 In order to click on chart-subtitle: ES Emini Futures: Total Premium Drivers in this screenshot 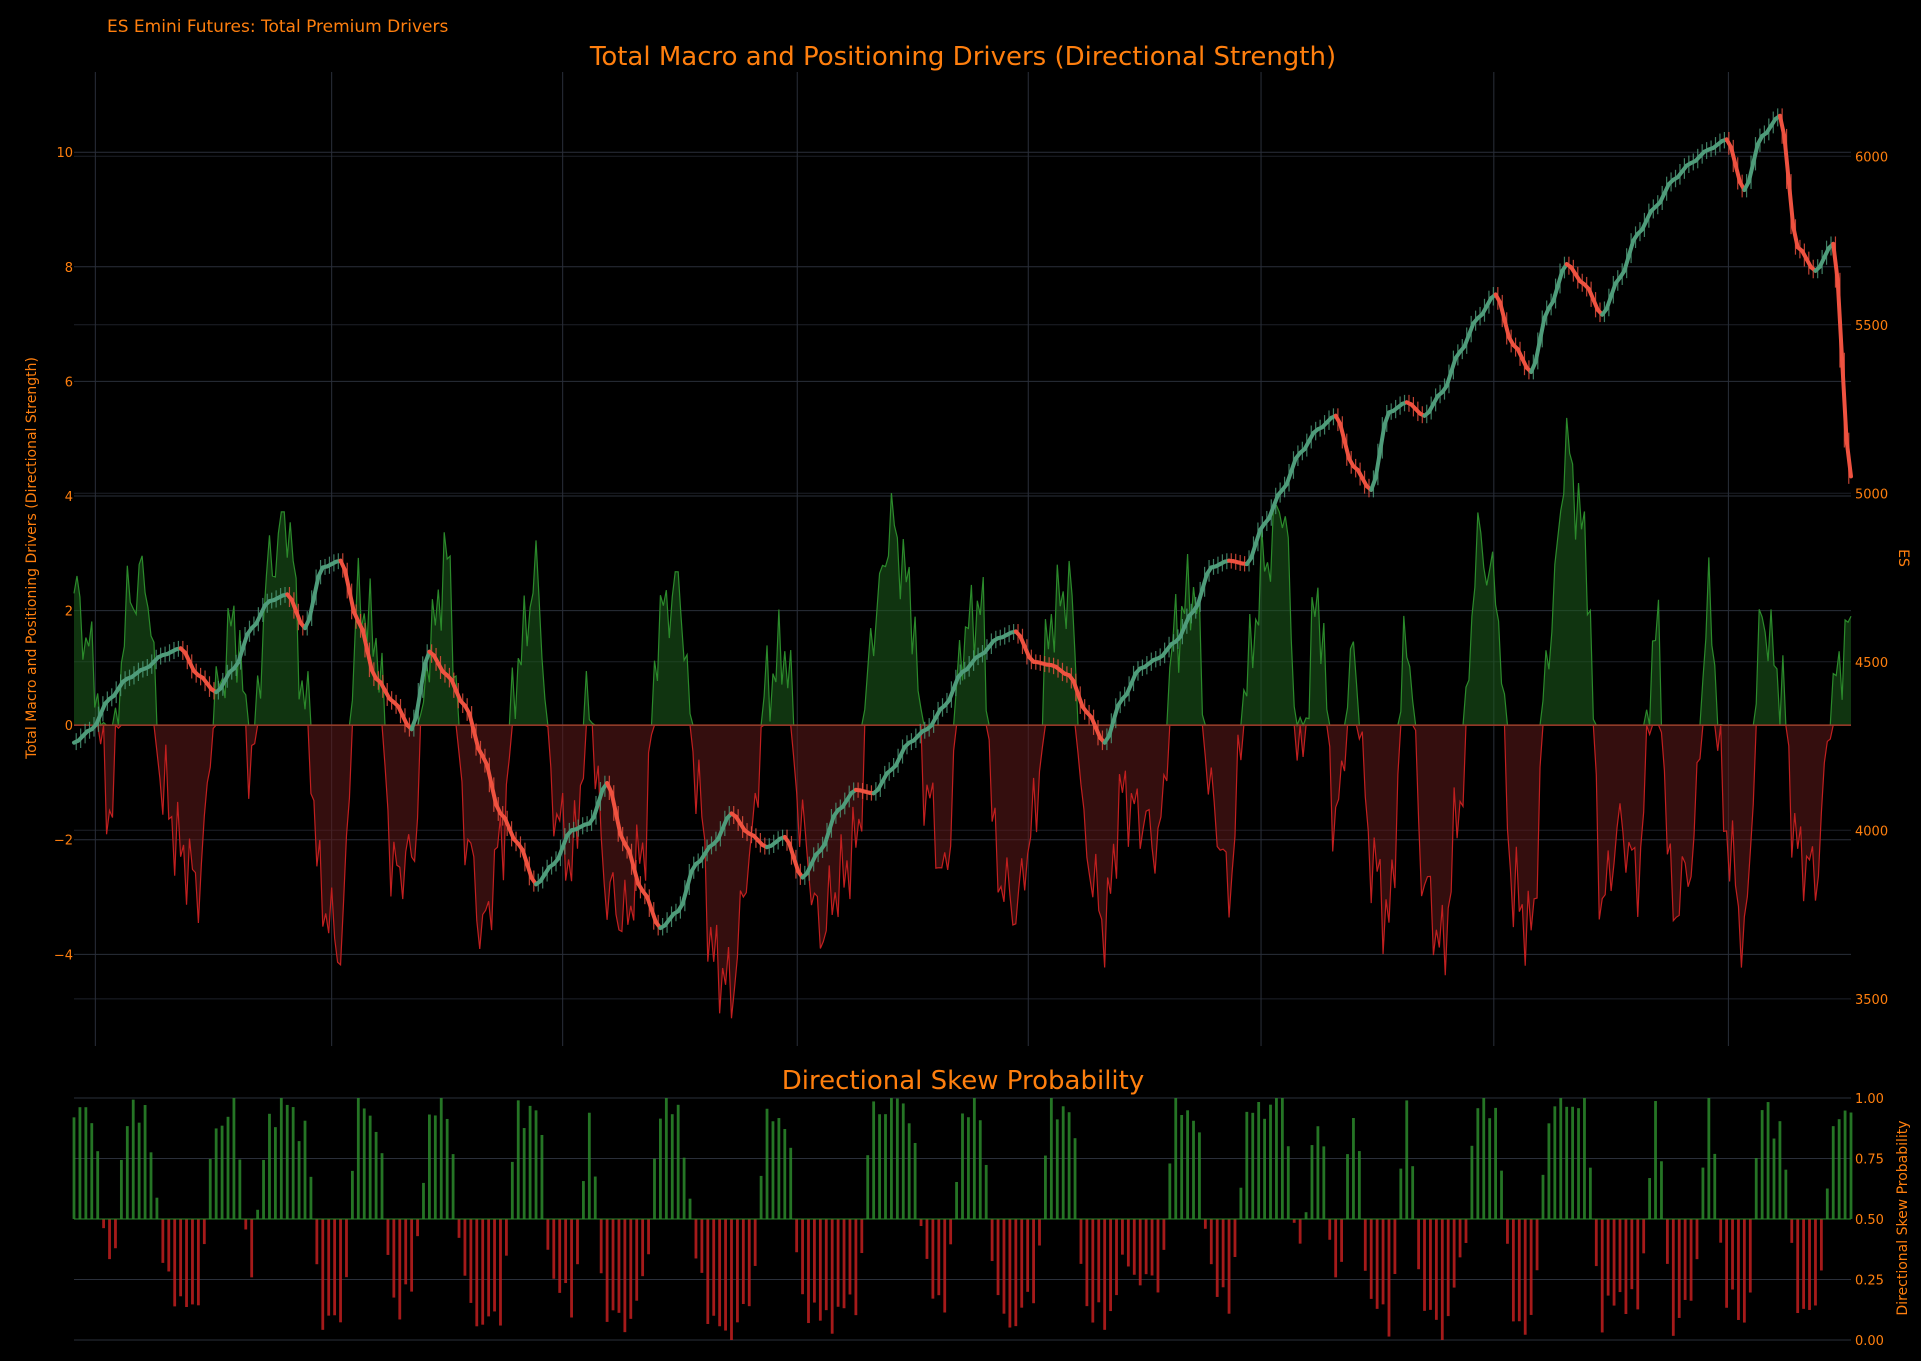, I will do `click(277, 27)`.